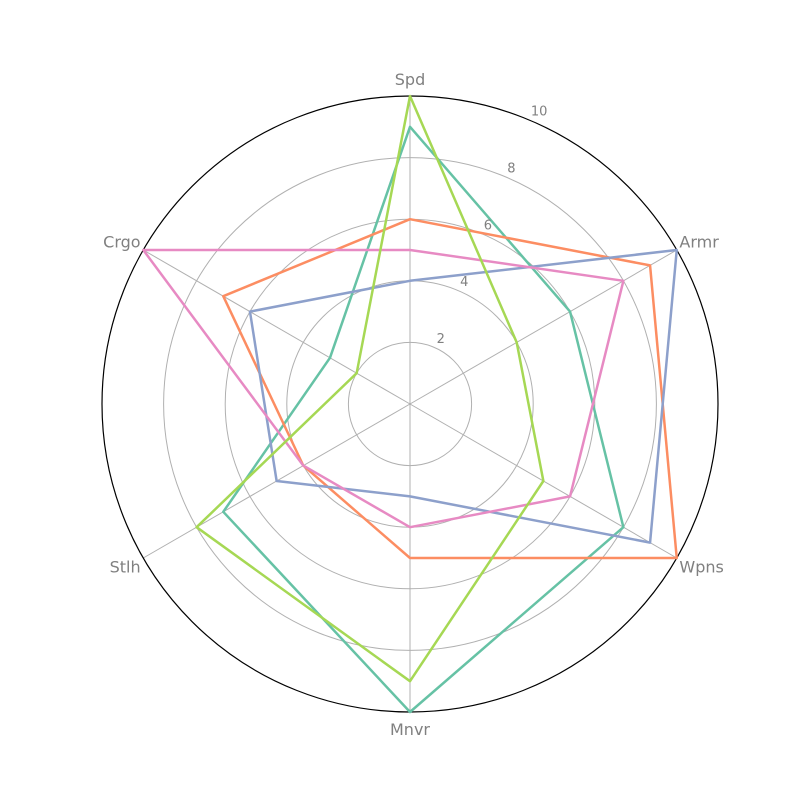  Describe the element at coordinates (410, 79) in the screenshot. I see `axis-label-spd: Spd` at that location.